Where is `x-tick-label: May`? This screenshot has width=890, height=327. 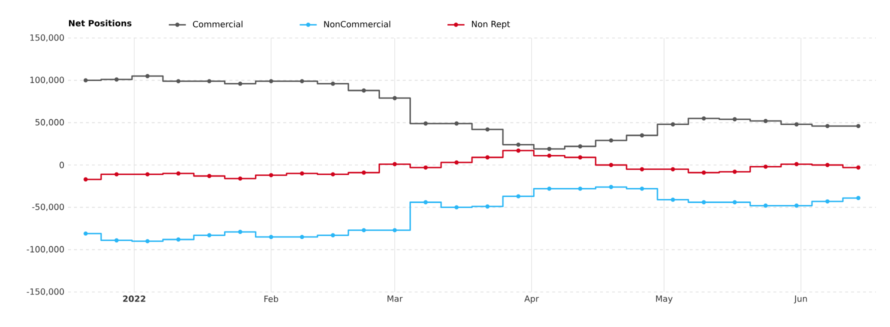 x-tick-label: May is located at coordinates (664, 300).